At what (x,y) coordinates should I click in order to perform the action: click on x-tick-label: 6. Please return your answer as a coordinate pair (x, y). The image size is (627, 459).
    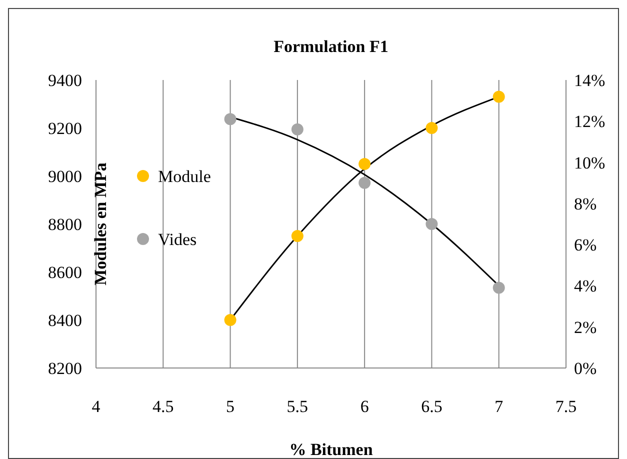
    Looking at the image, I should click on (364, 406).